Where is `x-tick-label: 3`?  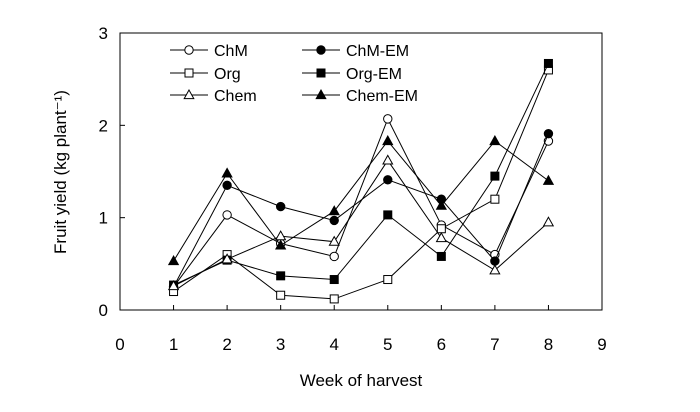 x-tick-label: 3 is located at coordinates (280, 344).